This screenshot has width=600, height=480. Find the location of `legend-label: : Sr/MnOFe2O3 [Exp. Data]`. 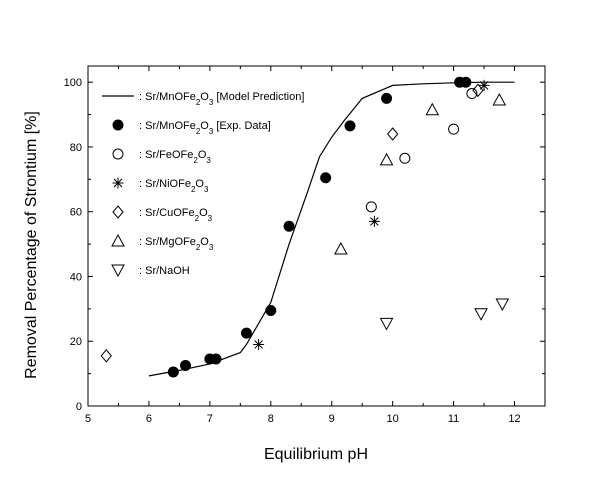

legend-label: : Sr/MnOFe2O3 [Exp. Data] is located at coordinates (205, 128).